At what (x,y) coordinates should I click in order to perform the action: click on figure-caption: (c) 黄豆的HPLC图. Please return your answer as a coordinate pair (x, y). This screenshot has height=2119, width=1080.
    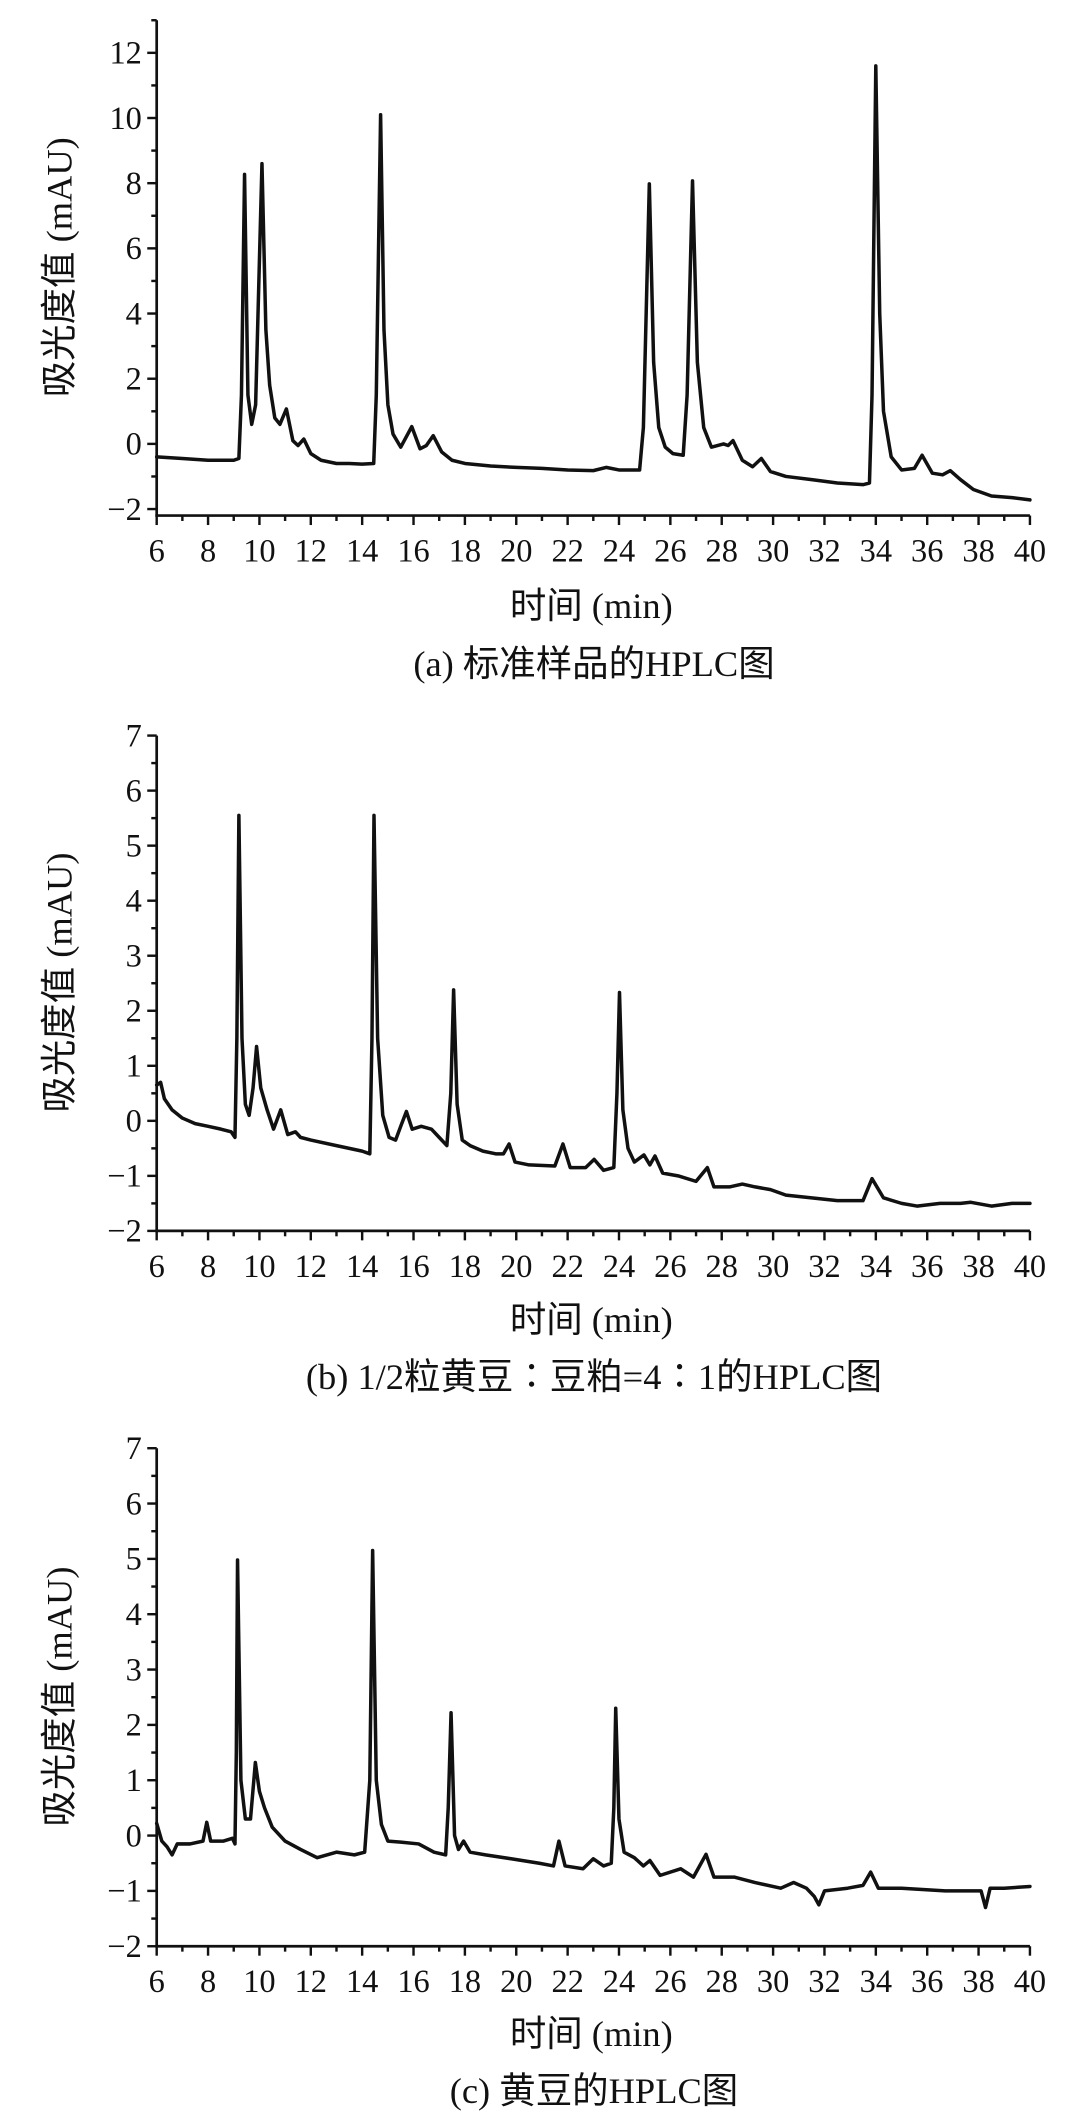
    Looking at the image, I should click on (594, 2091).